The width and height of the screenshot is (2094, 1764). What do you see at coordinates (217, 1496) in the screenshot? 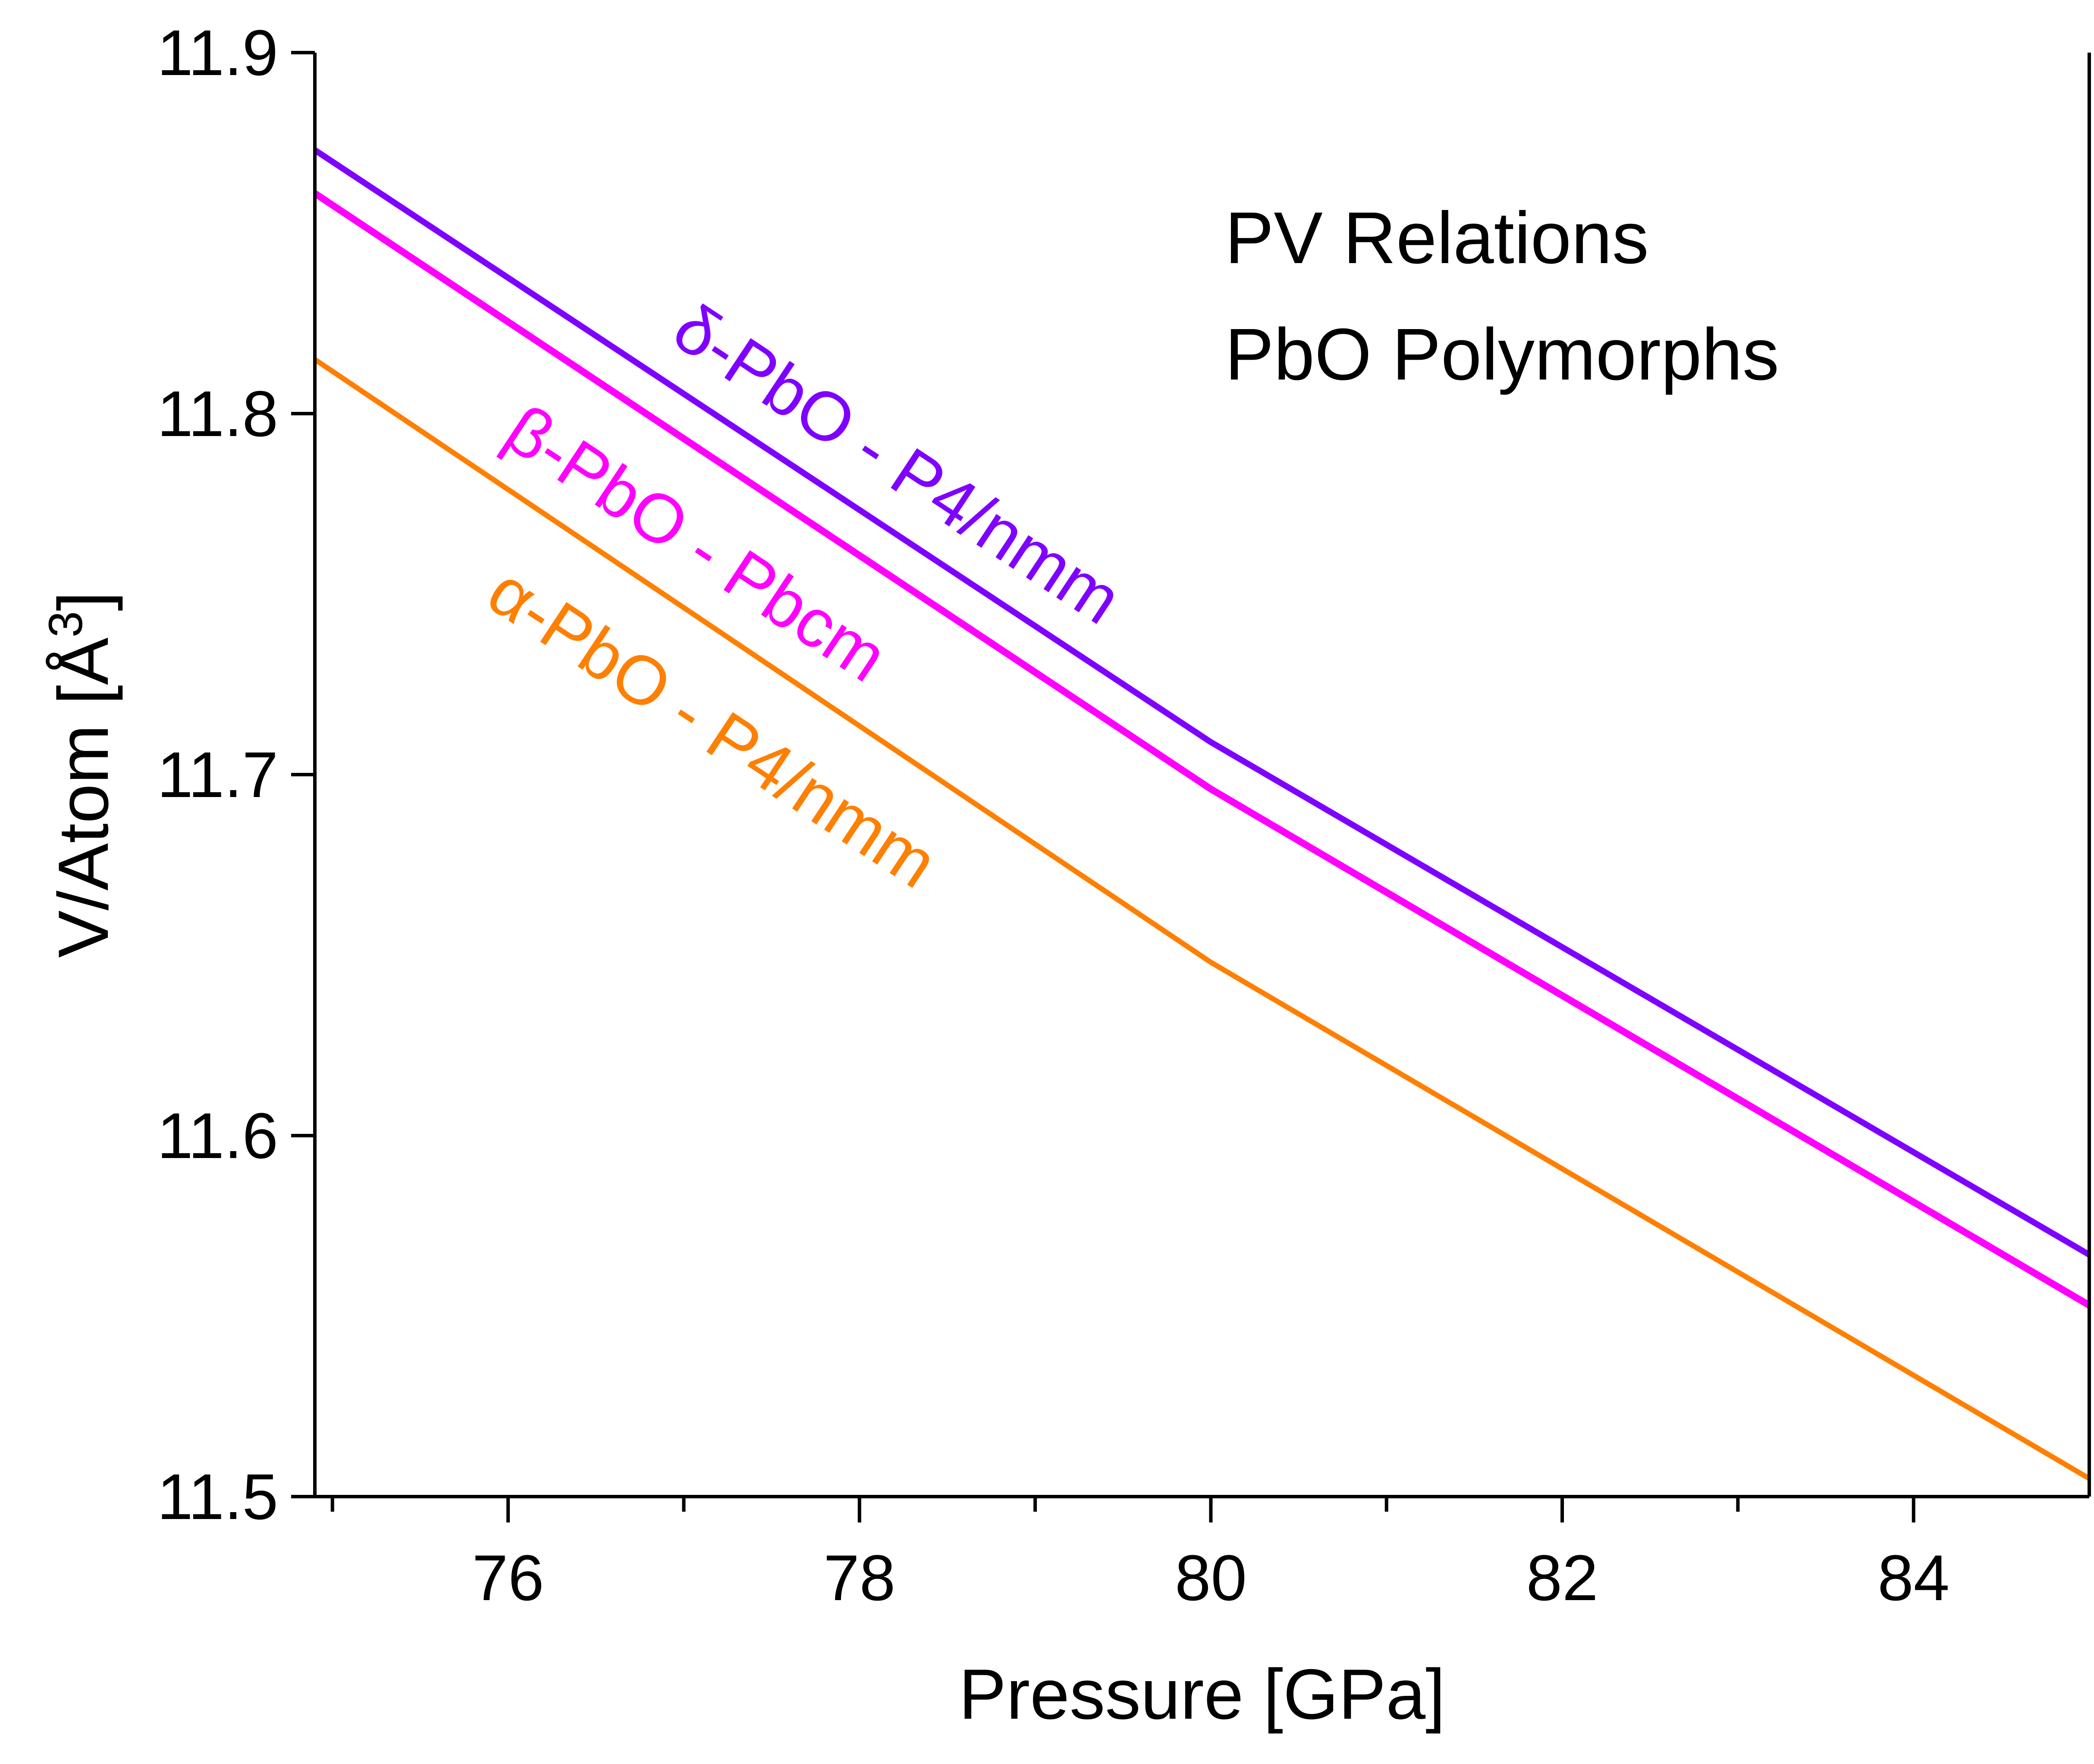
I see `y-tick-label: 11.5` at bounding box center [217, 1496].